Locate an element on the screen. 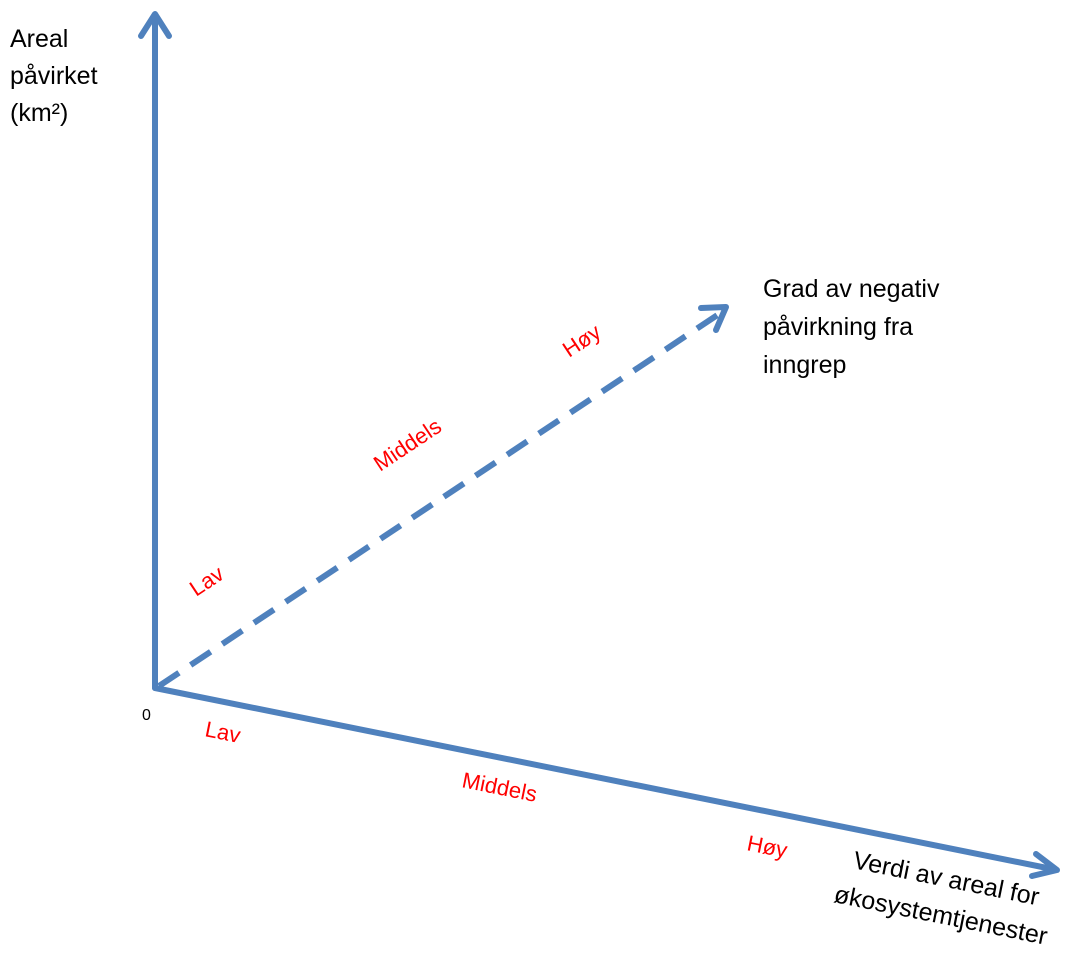 Image resolution: width=1085 pixels, height=954 pixels. horizontal-level-lav: Lav is located at coordinates (223, 732).